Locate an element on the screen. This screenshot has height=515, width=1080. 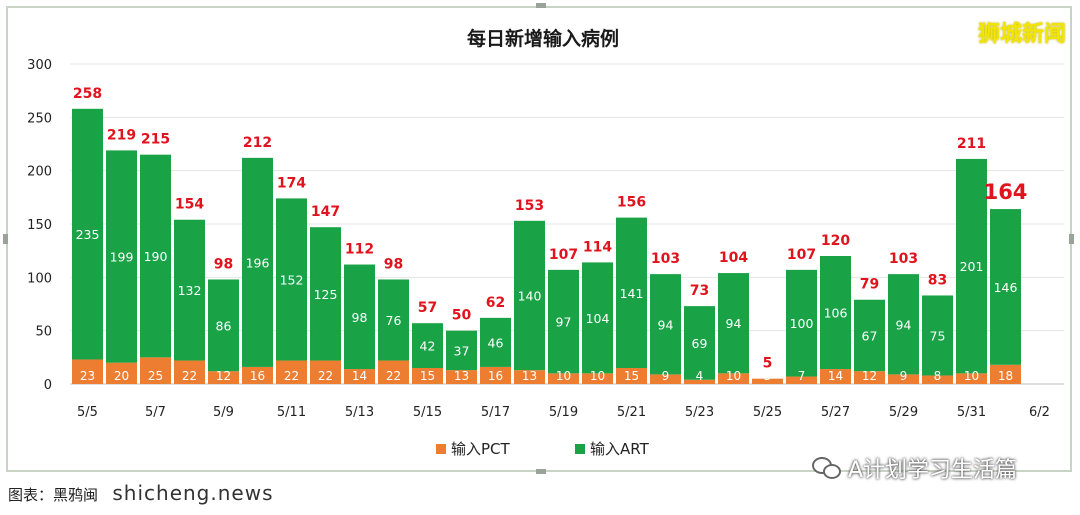
bar-pct-label: 20 is located at coordinates (121, 376).